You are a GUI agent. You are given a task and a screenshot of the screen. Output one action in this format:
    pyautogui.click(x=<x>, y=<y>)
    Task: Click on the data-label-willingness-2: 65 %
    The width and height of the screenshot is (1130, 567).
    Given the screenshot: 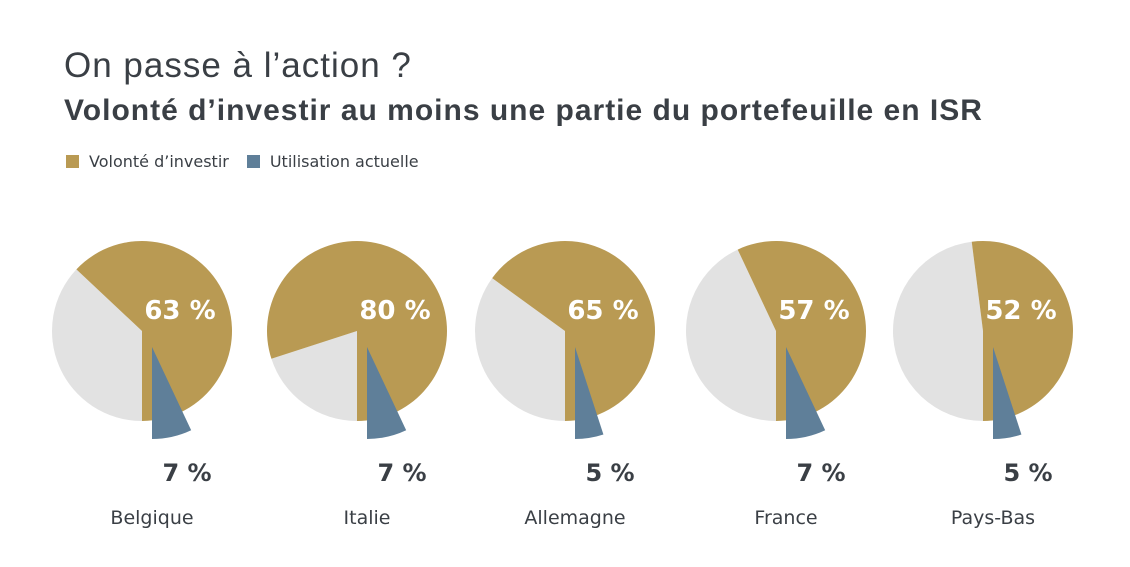 What is the action you would take?
    pyautogui.click(x=602, y=311)
    